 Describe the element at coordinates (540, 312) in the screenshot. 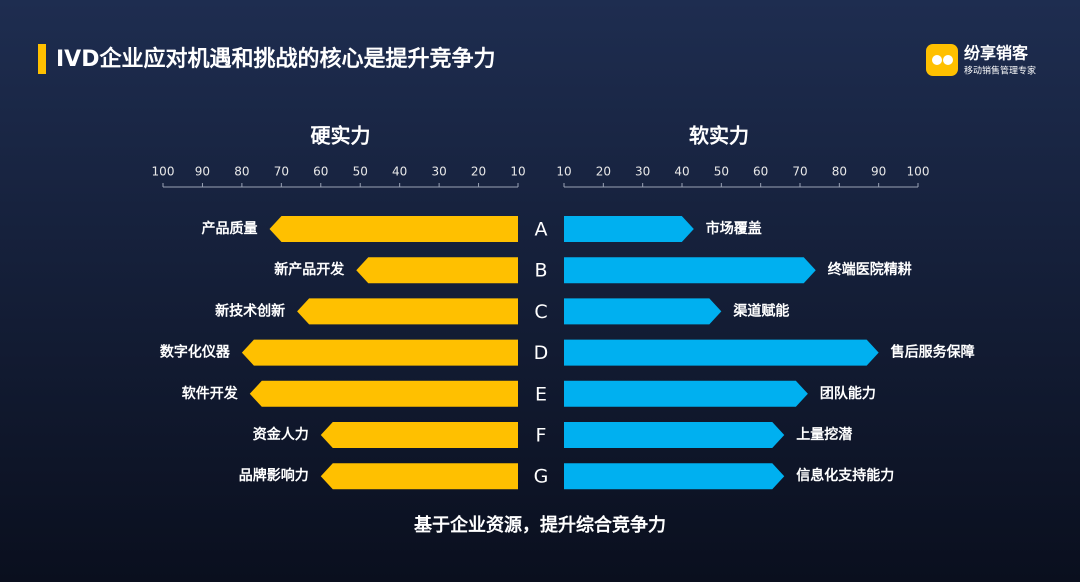

I see `row-letter: C` at that location.